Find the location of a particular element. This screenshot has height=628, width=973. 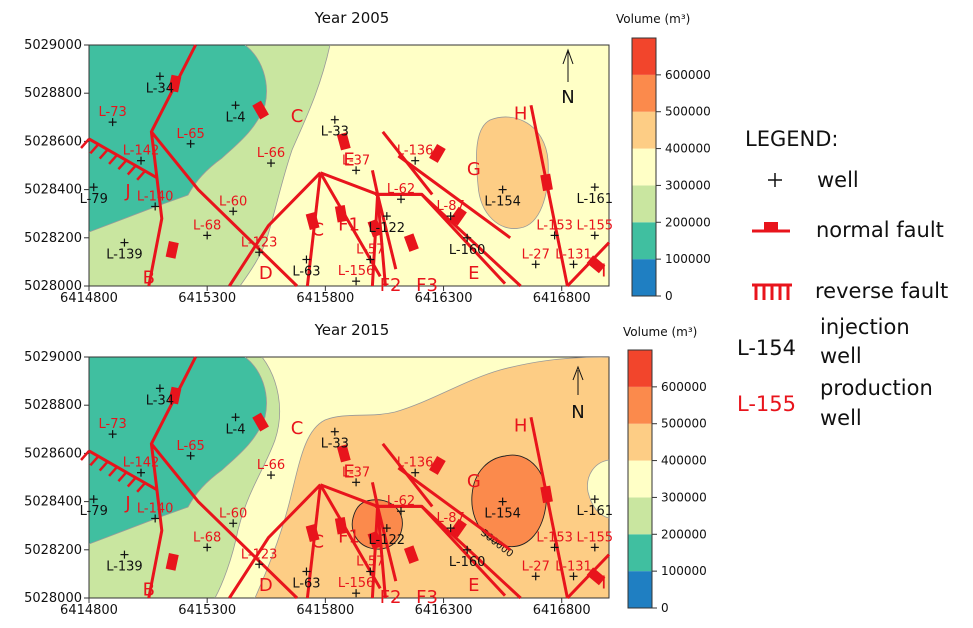

well: L-27 is located at coordinates (536, 570).